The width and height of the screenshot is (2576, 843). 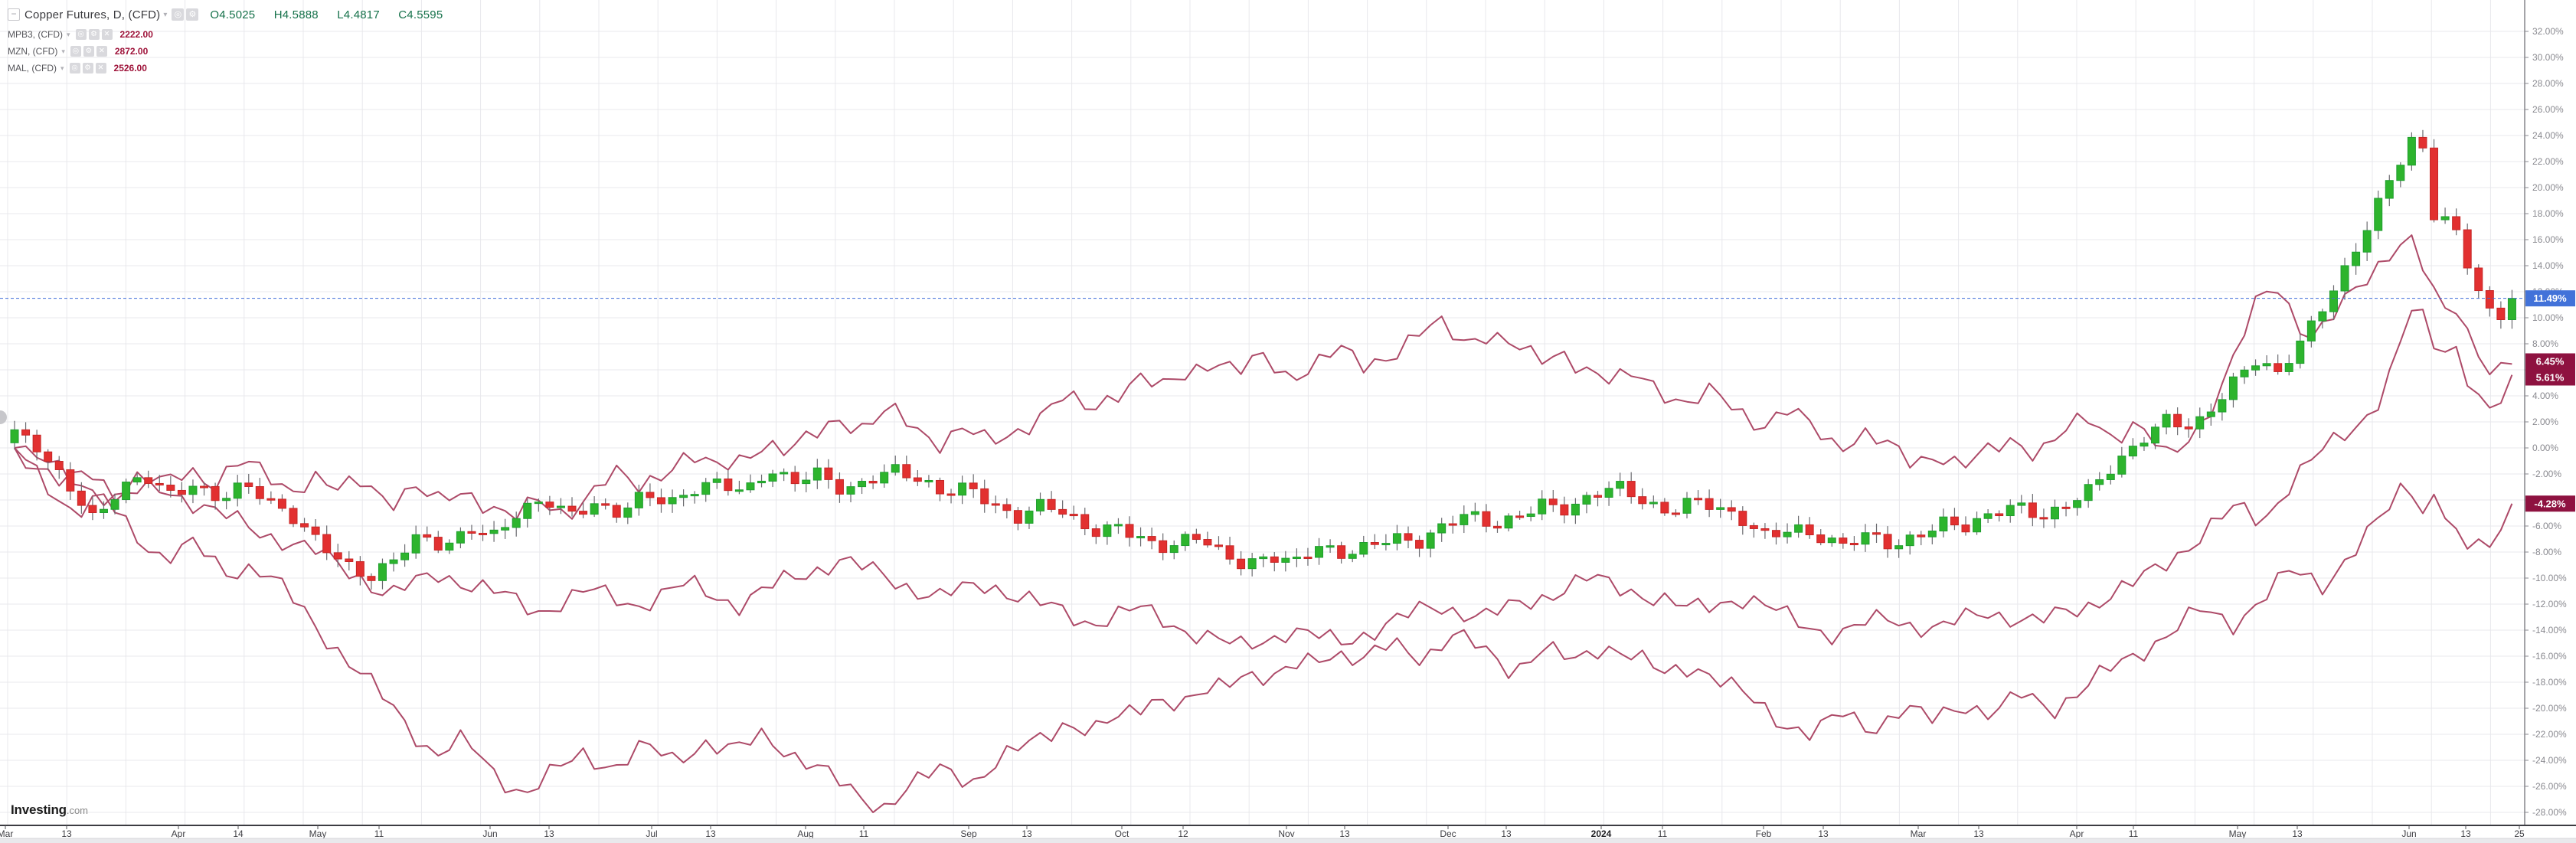 I want to click on y-axis-label: -22.00%, so click(x=2549, y=734).